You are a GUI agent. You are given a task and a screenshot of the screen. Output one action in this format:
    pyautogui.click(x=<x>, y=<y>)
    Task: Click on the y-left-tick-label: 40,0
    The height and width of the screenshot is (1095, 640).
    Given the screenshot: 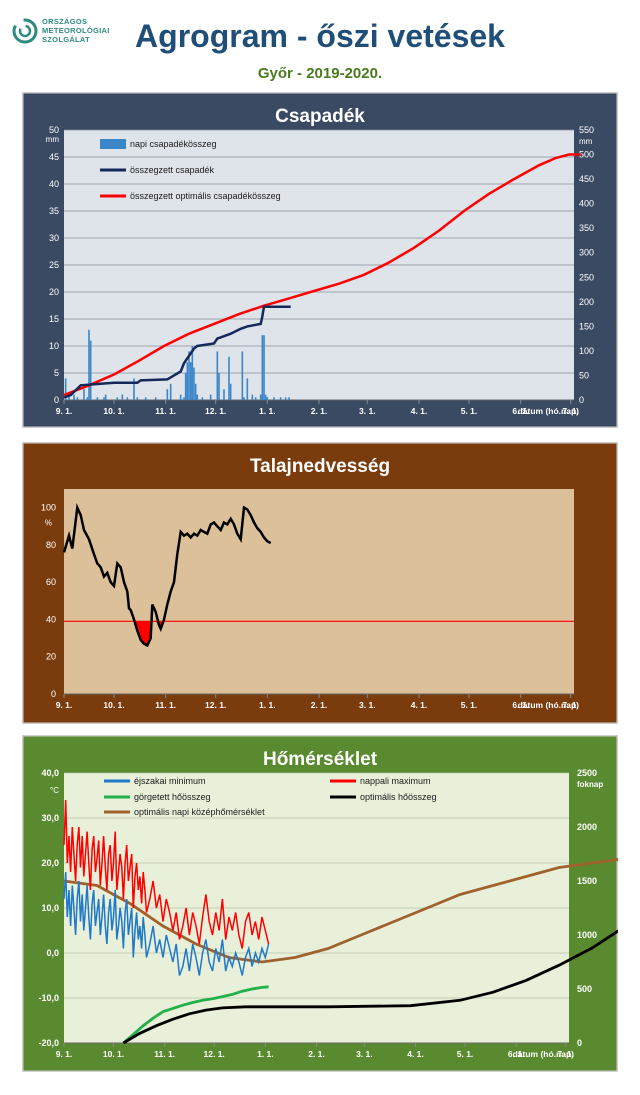 What is the action you would take?
    pyautogui.click(x=50, y=773)
    